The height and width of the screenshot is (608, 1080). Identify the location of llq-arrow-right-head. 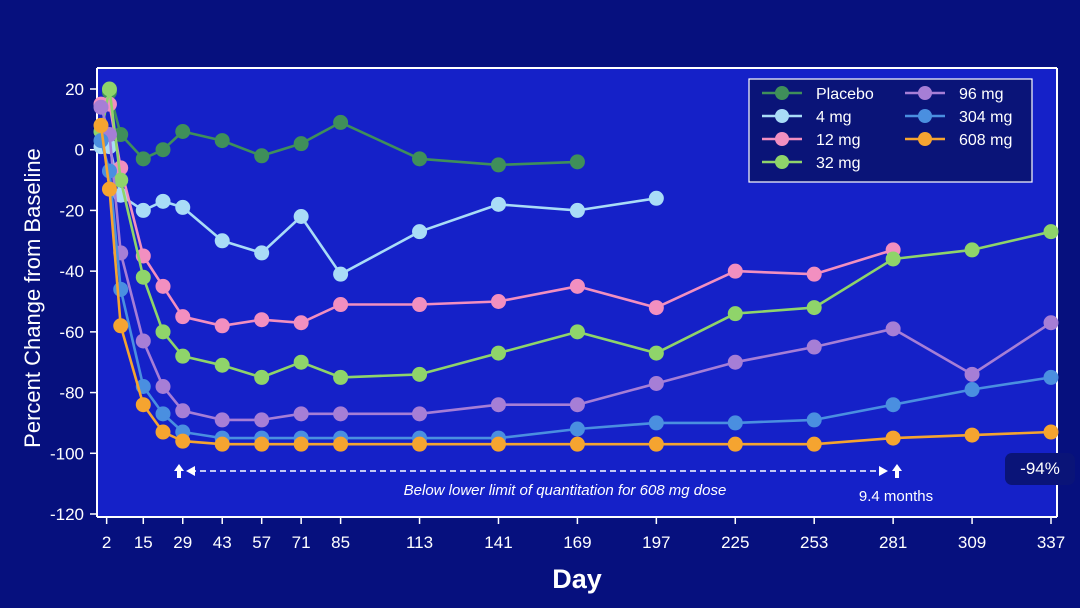
(883, 471).